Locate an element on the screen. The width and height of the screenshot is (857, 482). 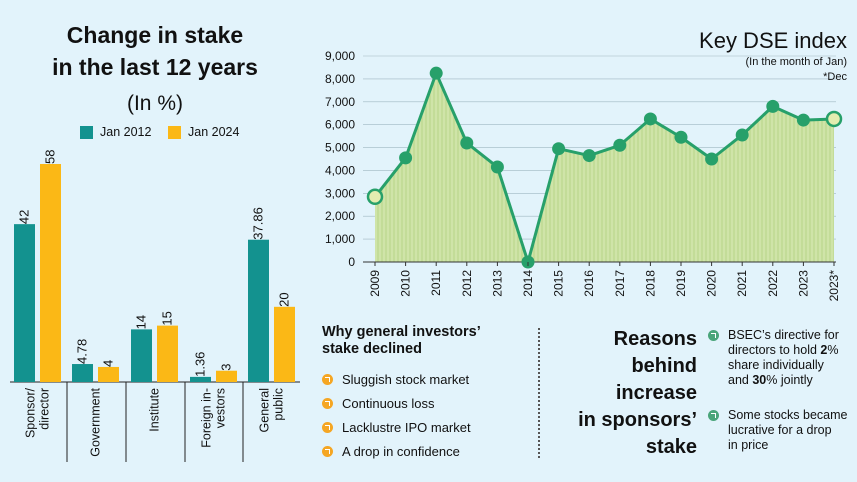
reason-text-line: in price is located at coordinates (748, 445).